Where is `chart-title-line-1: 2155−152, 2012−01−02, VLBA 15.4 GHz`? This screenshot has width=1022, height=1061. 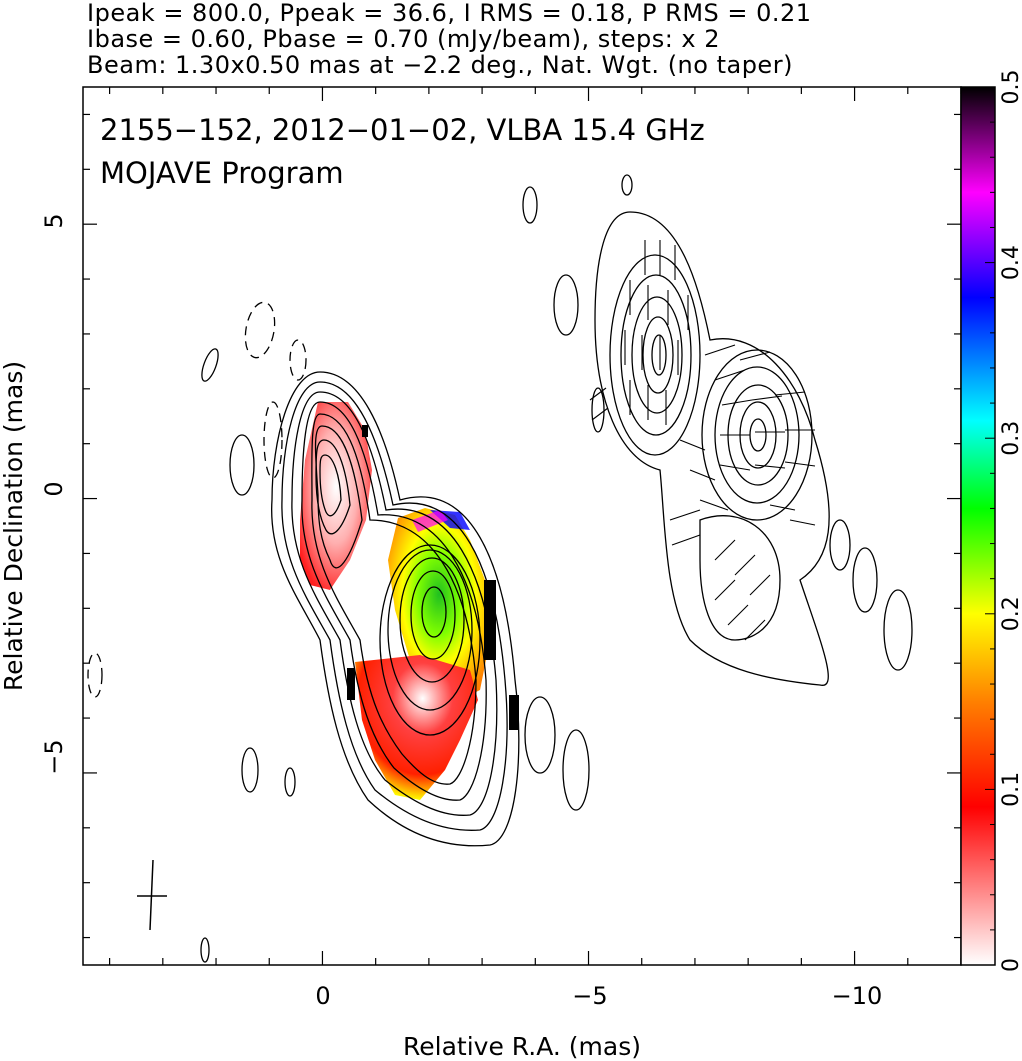 chart-title-line-1: 2155−152, 2012−01−02, VLBA 15.4 GHz is located at coordinates (402, 130).